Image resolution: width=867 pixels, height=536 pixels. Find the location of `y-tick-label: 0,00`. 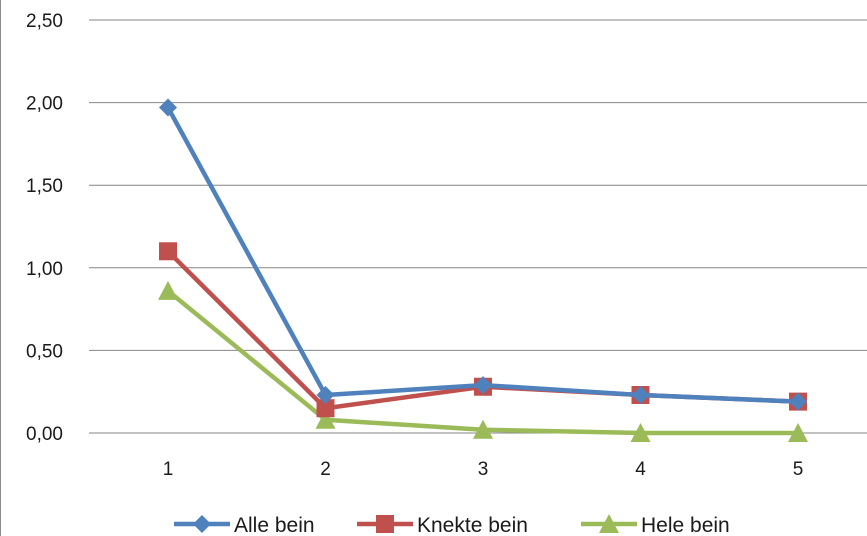

y-tick-label: 0,00 is located at coordinates (44, 434).